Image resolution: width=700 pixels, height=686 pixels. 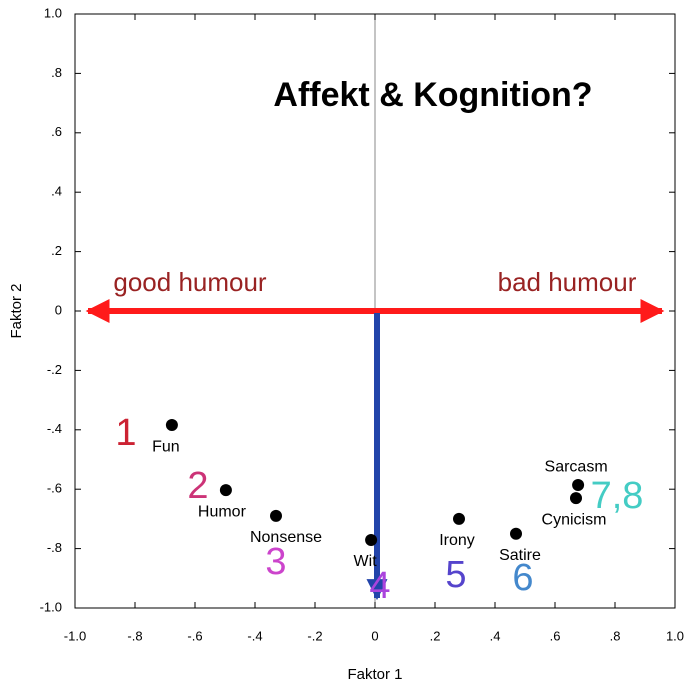 What do you see at coordinates (520, 555) in the screenshot?
I see `point-label: Satire` at bounding box center [520, 555].